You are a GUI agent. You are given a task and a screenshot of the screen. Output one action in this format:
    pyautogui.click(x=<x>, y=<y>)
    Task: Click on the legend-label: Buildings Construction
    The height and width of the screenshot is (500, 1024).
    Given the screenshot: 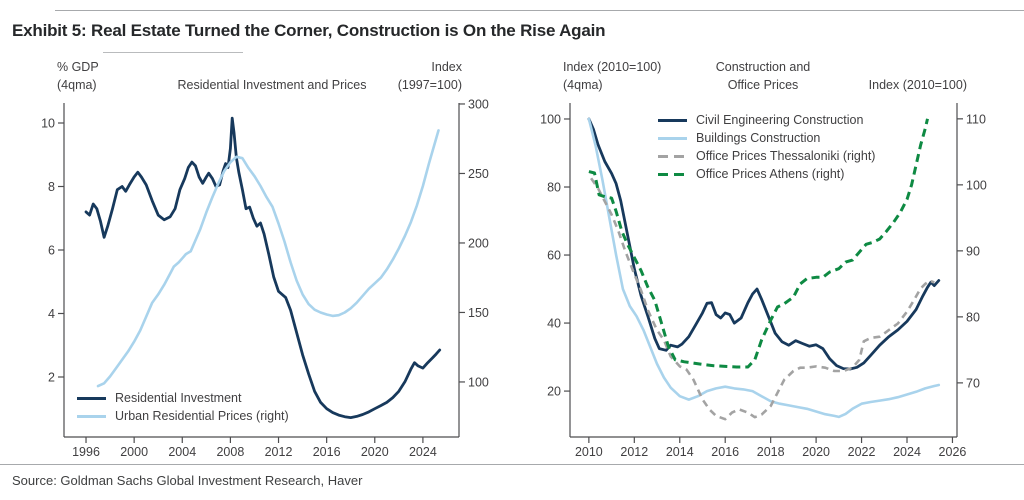 What is the action you would take?
    pyautogui.click(x=758, y=138)
    